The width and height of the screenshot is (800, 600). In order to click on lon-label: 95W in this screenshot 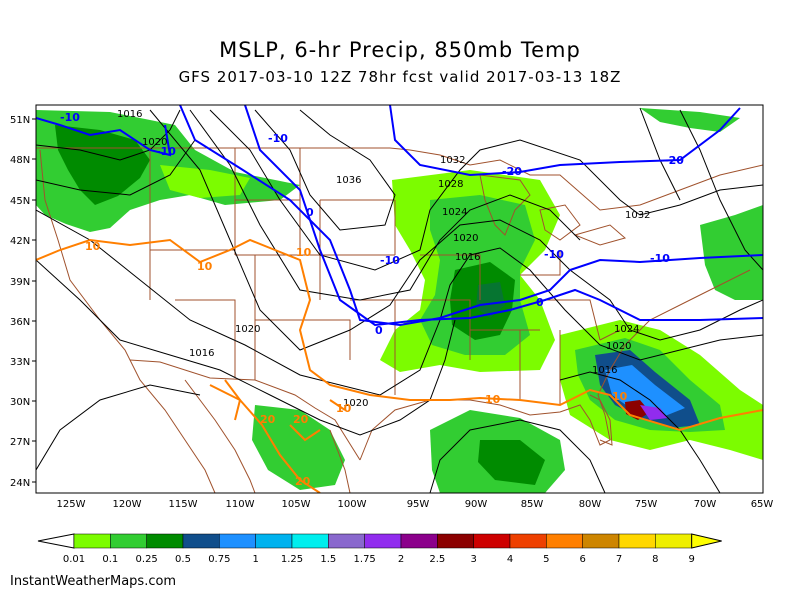, I will do `click(418, 504)`.